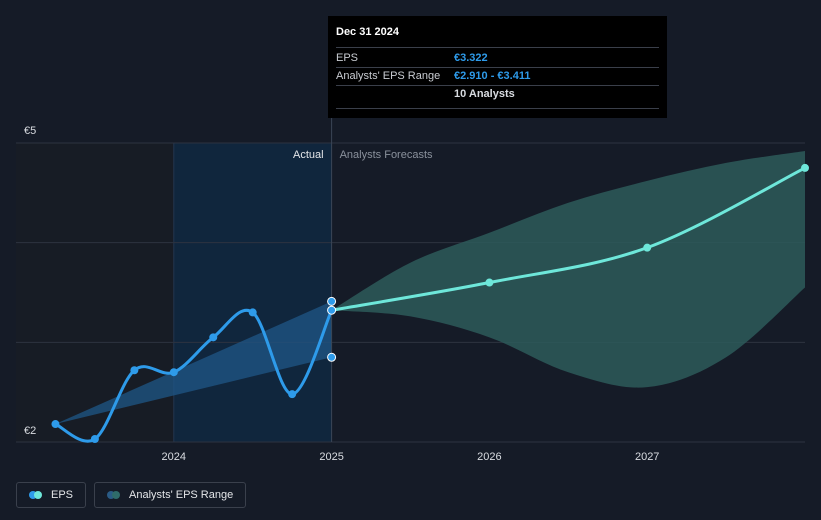 This screenshot has width=821, height=520. What do you see at coordinates (386, 155) in the screenshot?
I see `forecast-region-label: Analysts Forecasts` at bounding box center [386, 155].